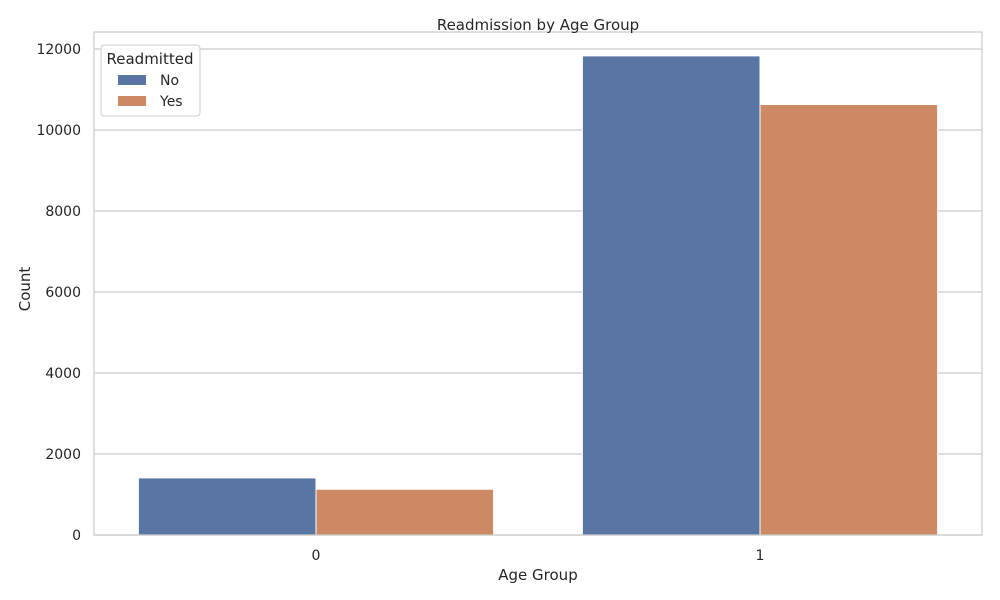 The width and height of the screenshot is (1000, 600). Describe the element at coordinates (63, 293) in the screenshot. I see `y-tick-label: 6000` at that location.